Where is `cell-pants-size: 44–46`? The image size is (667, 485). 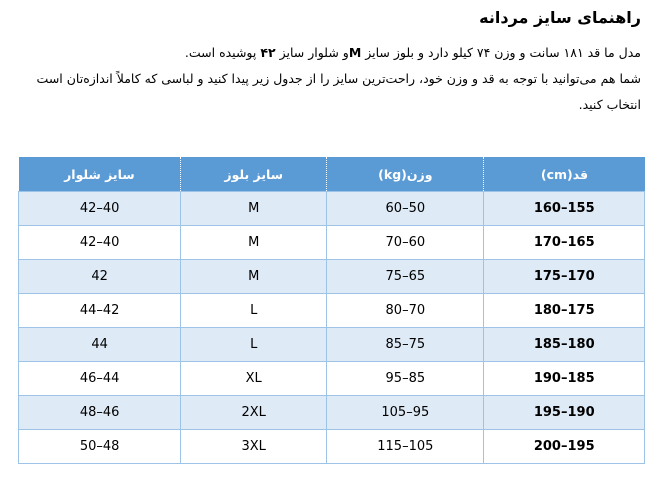
cell-pants-size: 44–46 is located at coordinates (99, 378).